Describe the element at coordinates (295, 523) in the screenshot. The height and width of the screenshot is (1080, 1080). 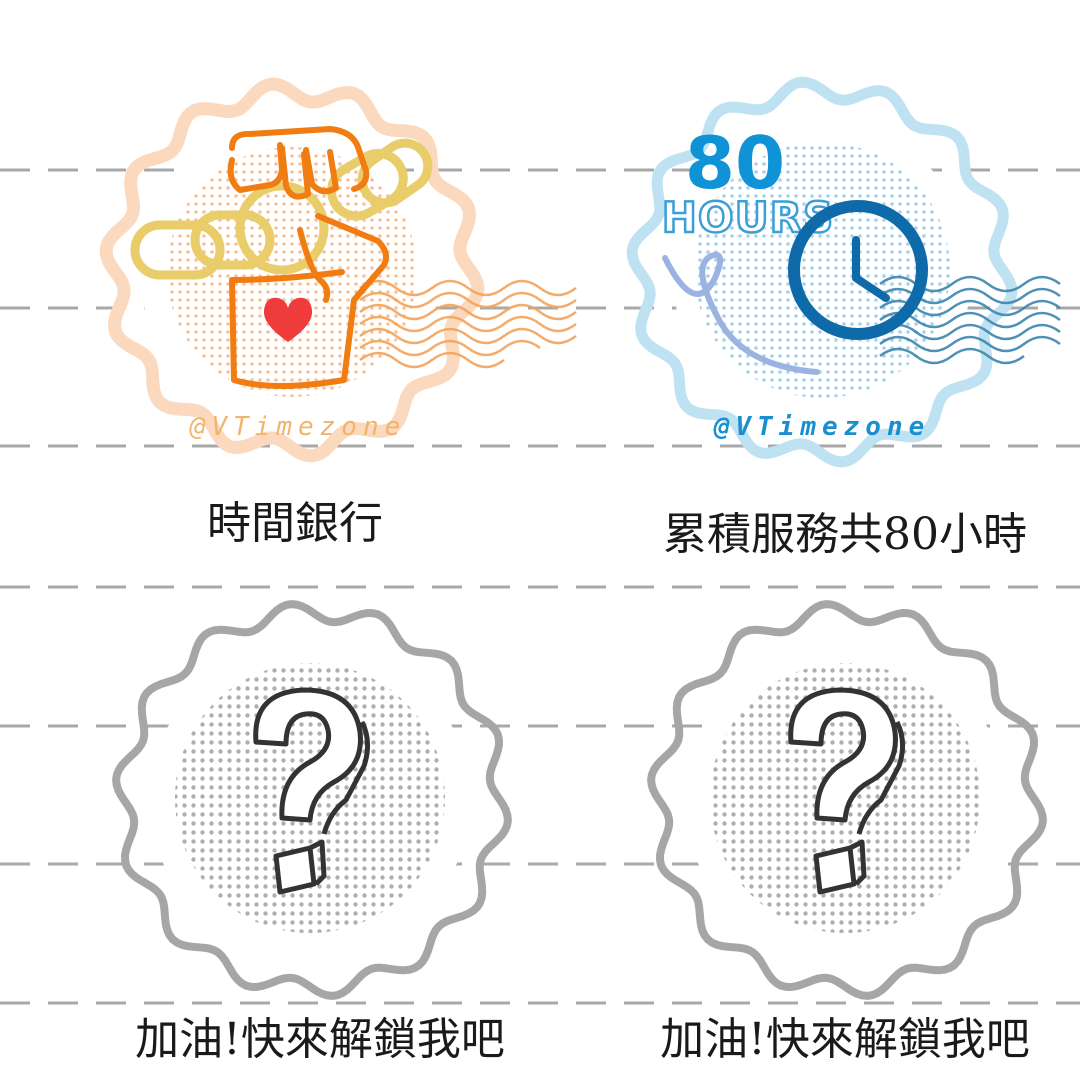
I see `badge-label-time-bank: 時間銀行` at that location.